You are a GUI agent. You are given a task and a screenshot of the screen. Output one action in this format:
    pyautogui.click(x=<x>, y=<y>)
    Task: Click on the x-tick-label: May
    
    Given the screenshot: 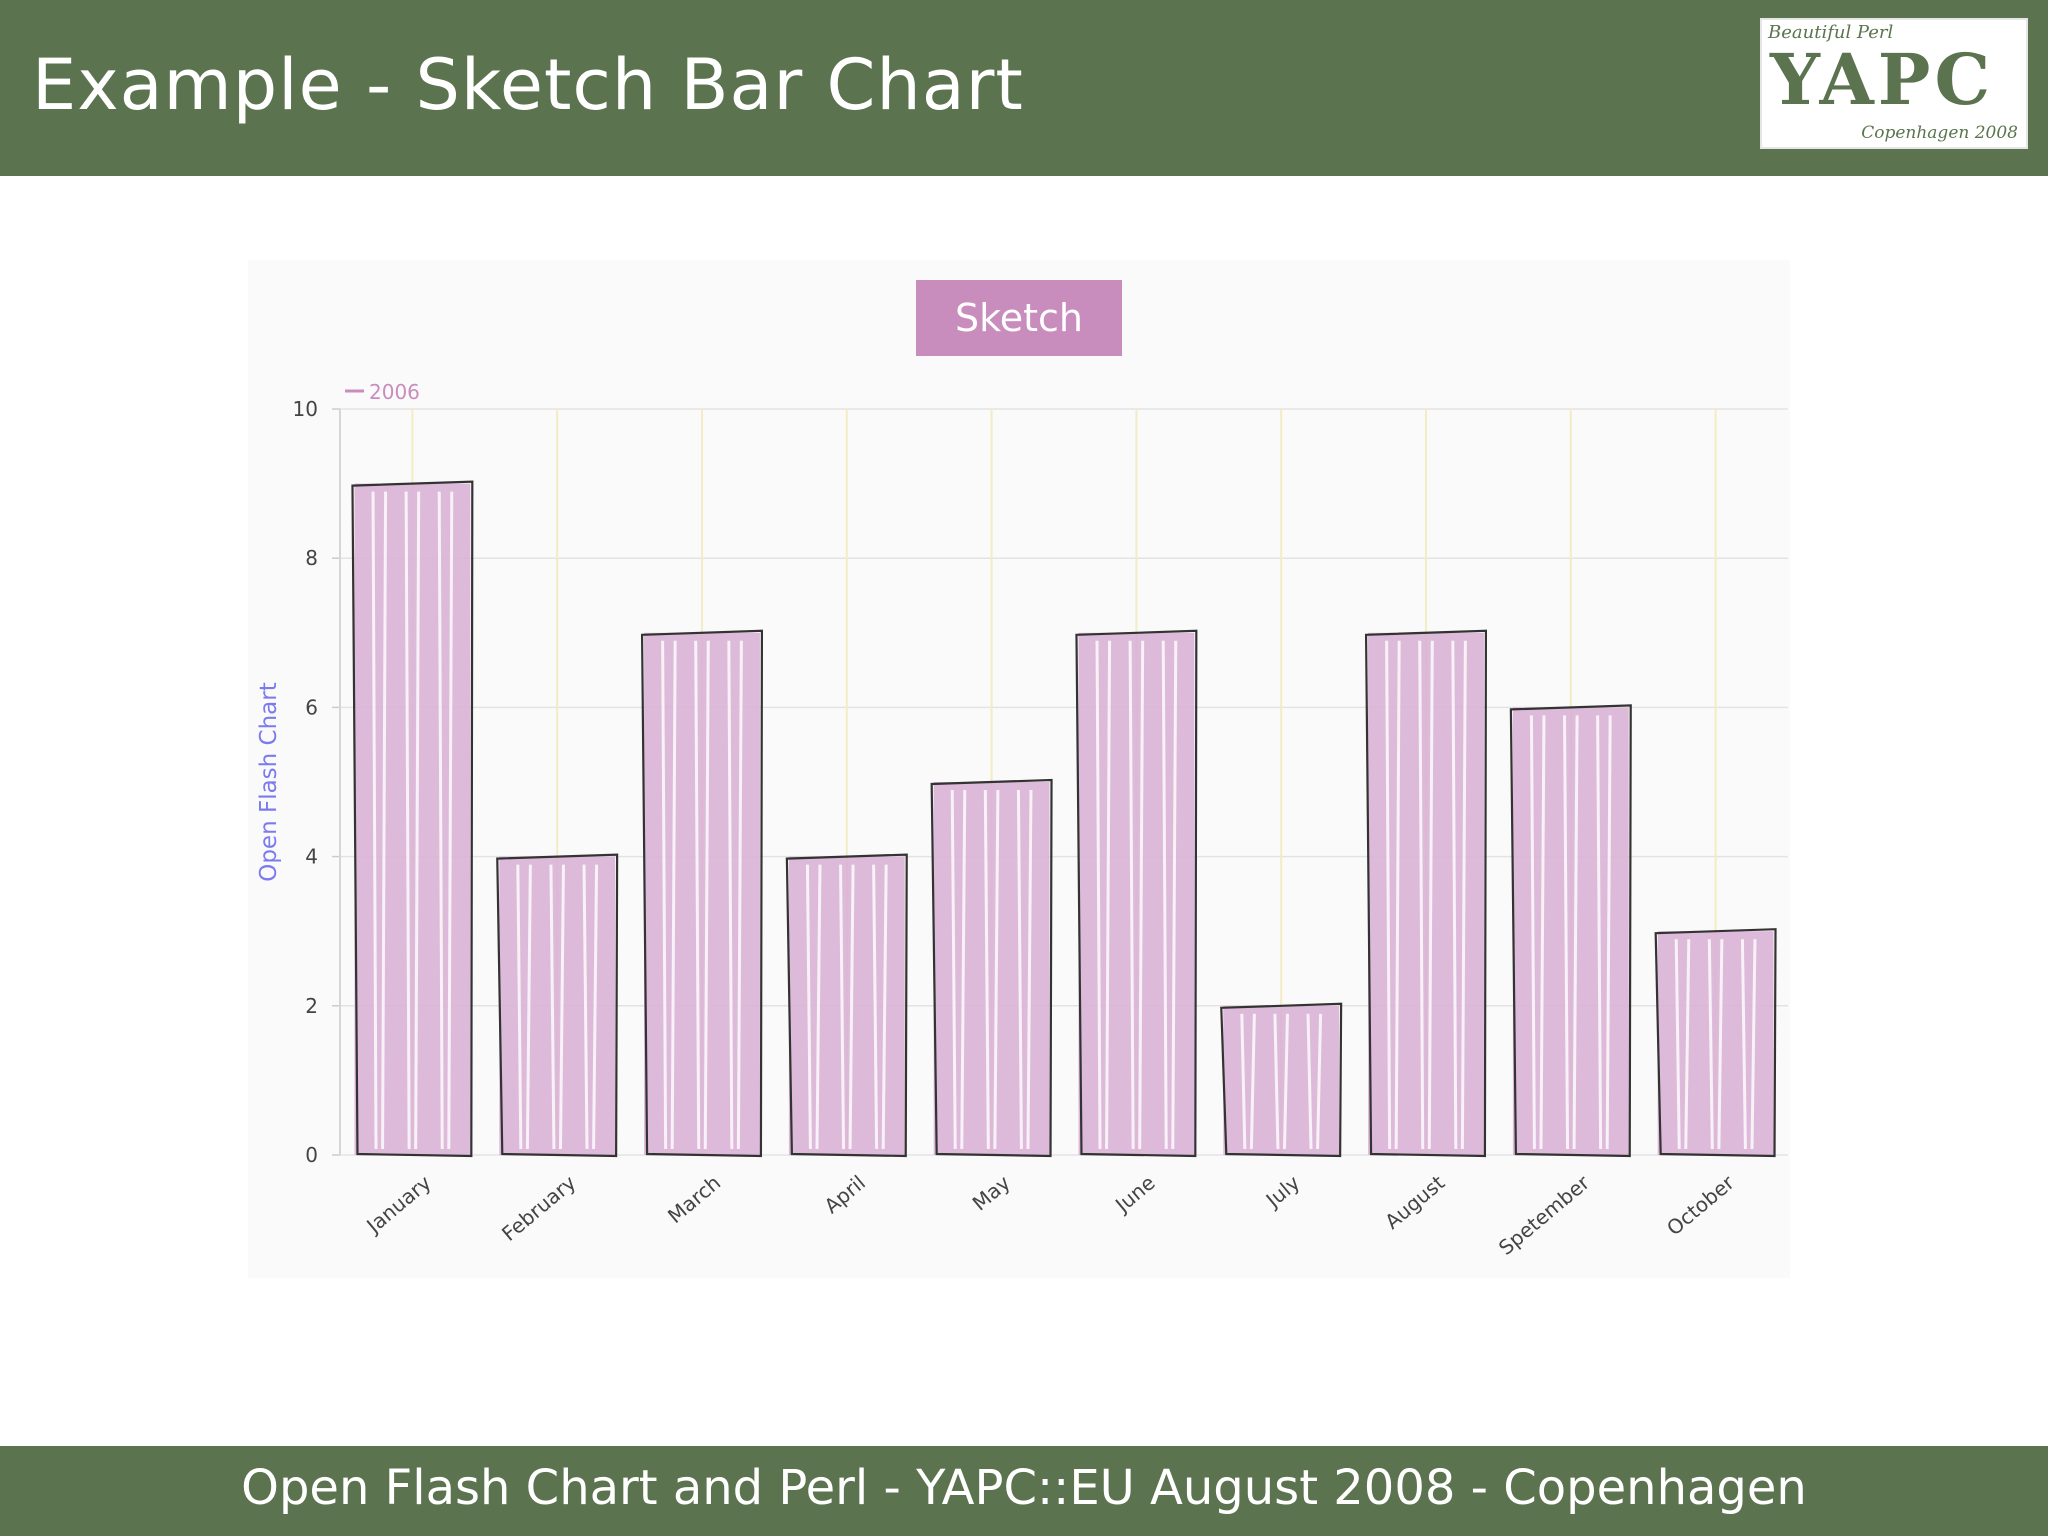 What is the action you would take?
    pyautogui.click(x=991, y=1192)
    